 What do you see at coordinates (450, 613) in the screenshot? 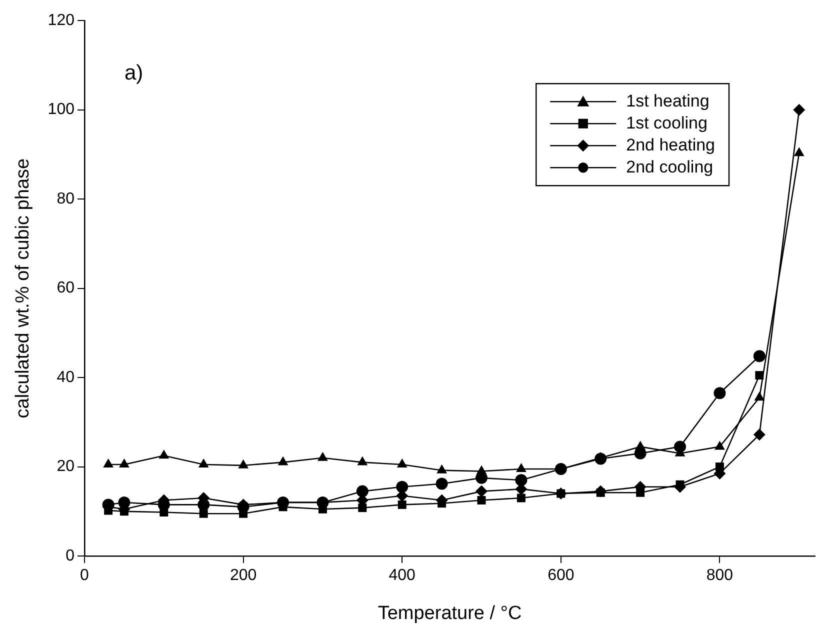
I see `x-axis-title: Temperature / °C` at bounding box center [450, 613].